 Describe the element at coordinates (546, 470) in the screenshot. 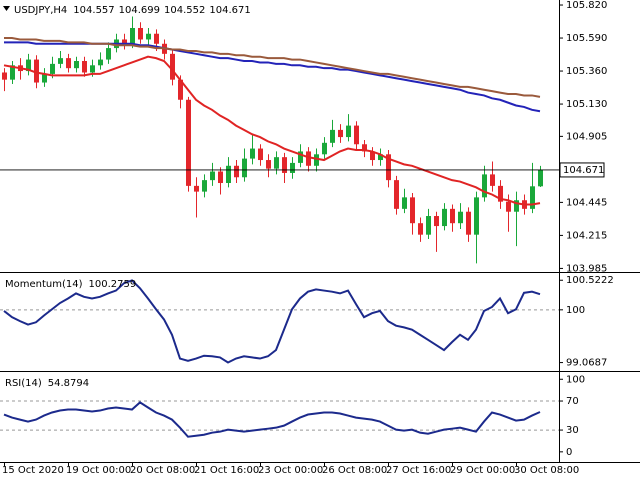

I see `x-tick-label: 30 Oct 08:00` at that location.